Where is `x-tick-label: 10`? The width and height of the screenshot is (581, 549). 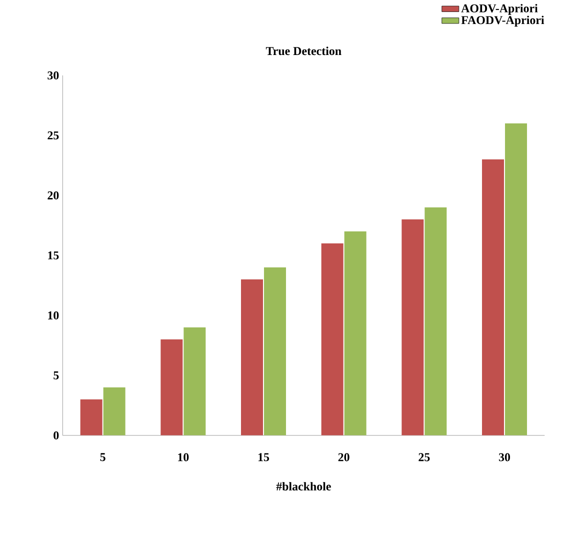
x-tick-label: 10 is located at coordinates (183, 457).